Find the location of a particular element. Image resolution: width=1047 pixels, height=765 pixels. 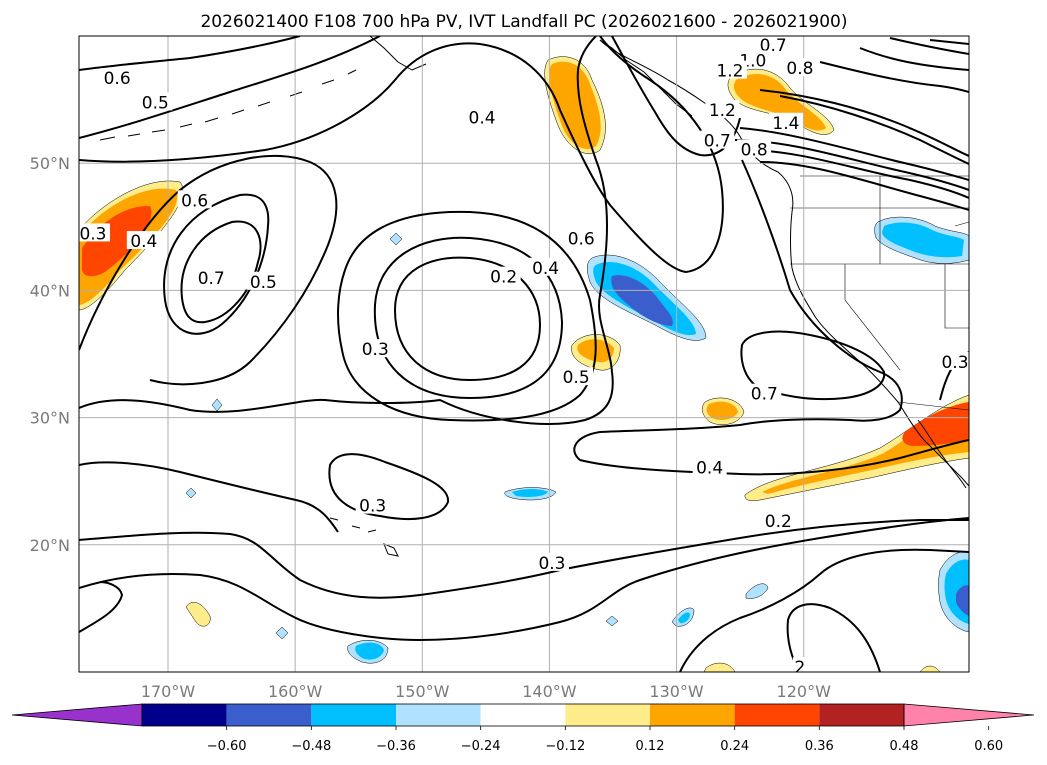

pv-contour-0.5 is located at coordinates (208, 270).